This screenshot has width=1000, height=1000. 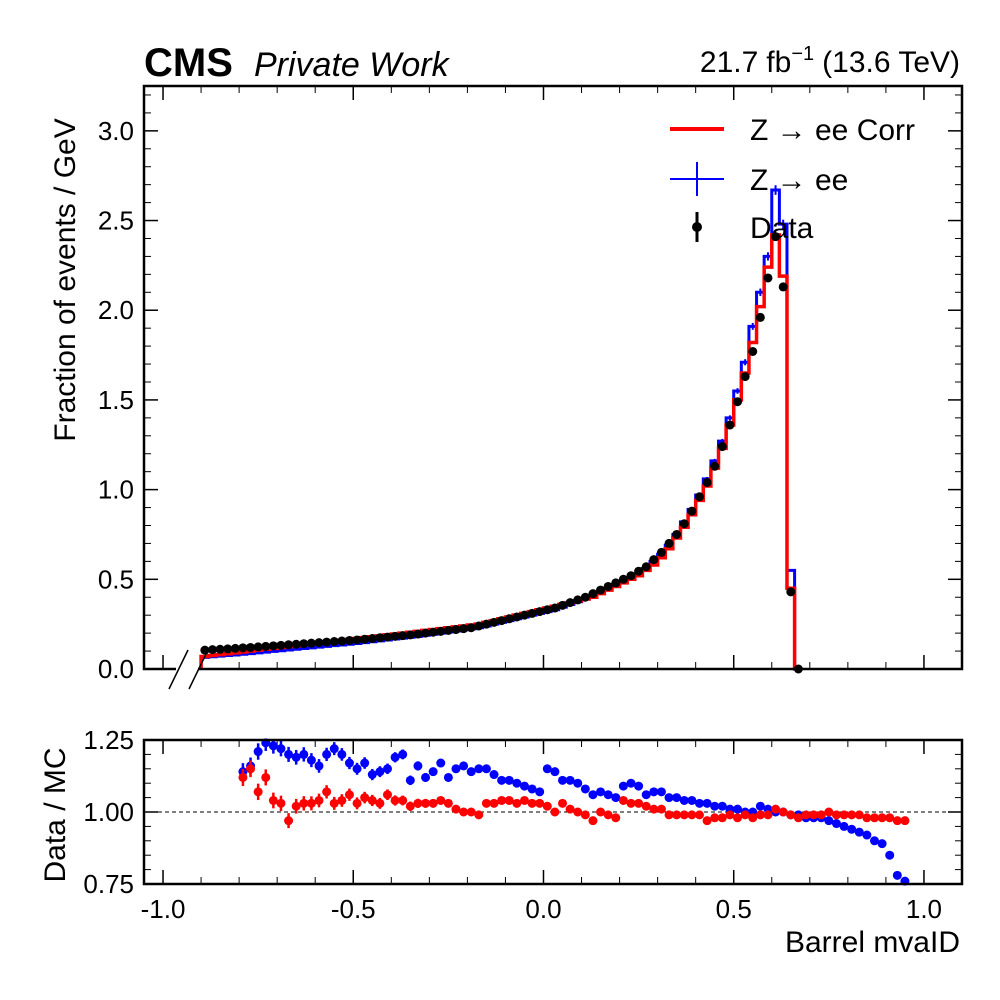 I want to click on main-y-tick-label: 0.5, so click(x=116, y=579).